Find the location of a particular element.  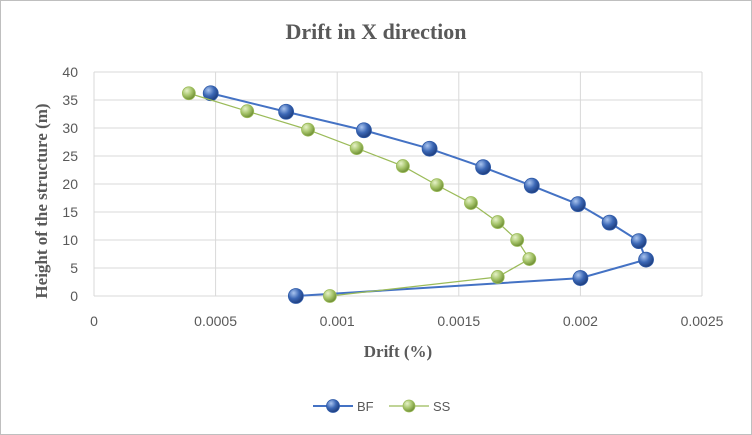

y-tick-label: 20 is located at coordinates (70, 184).